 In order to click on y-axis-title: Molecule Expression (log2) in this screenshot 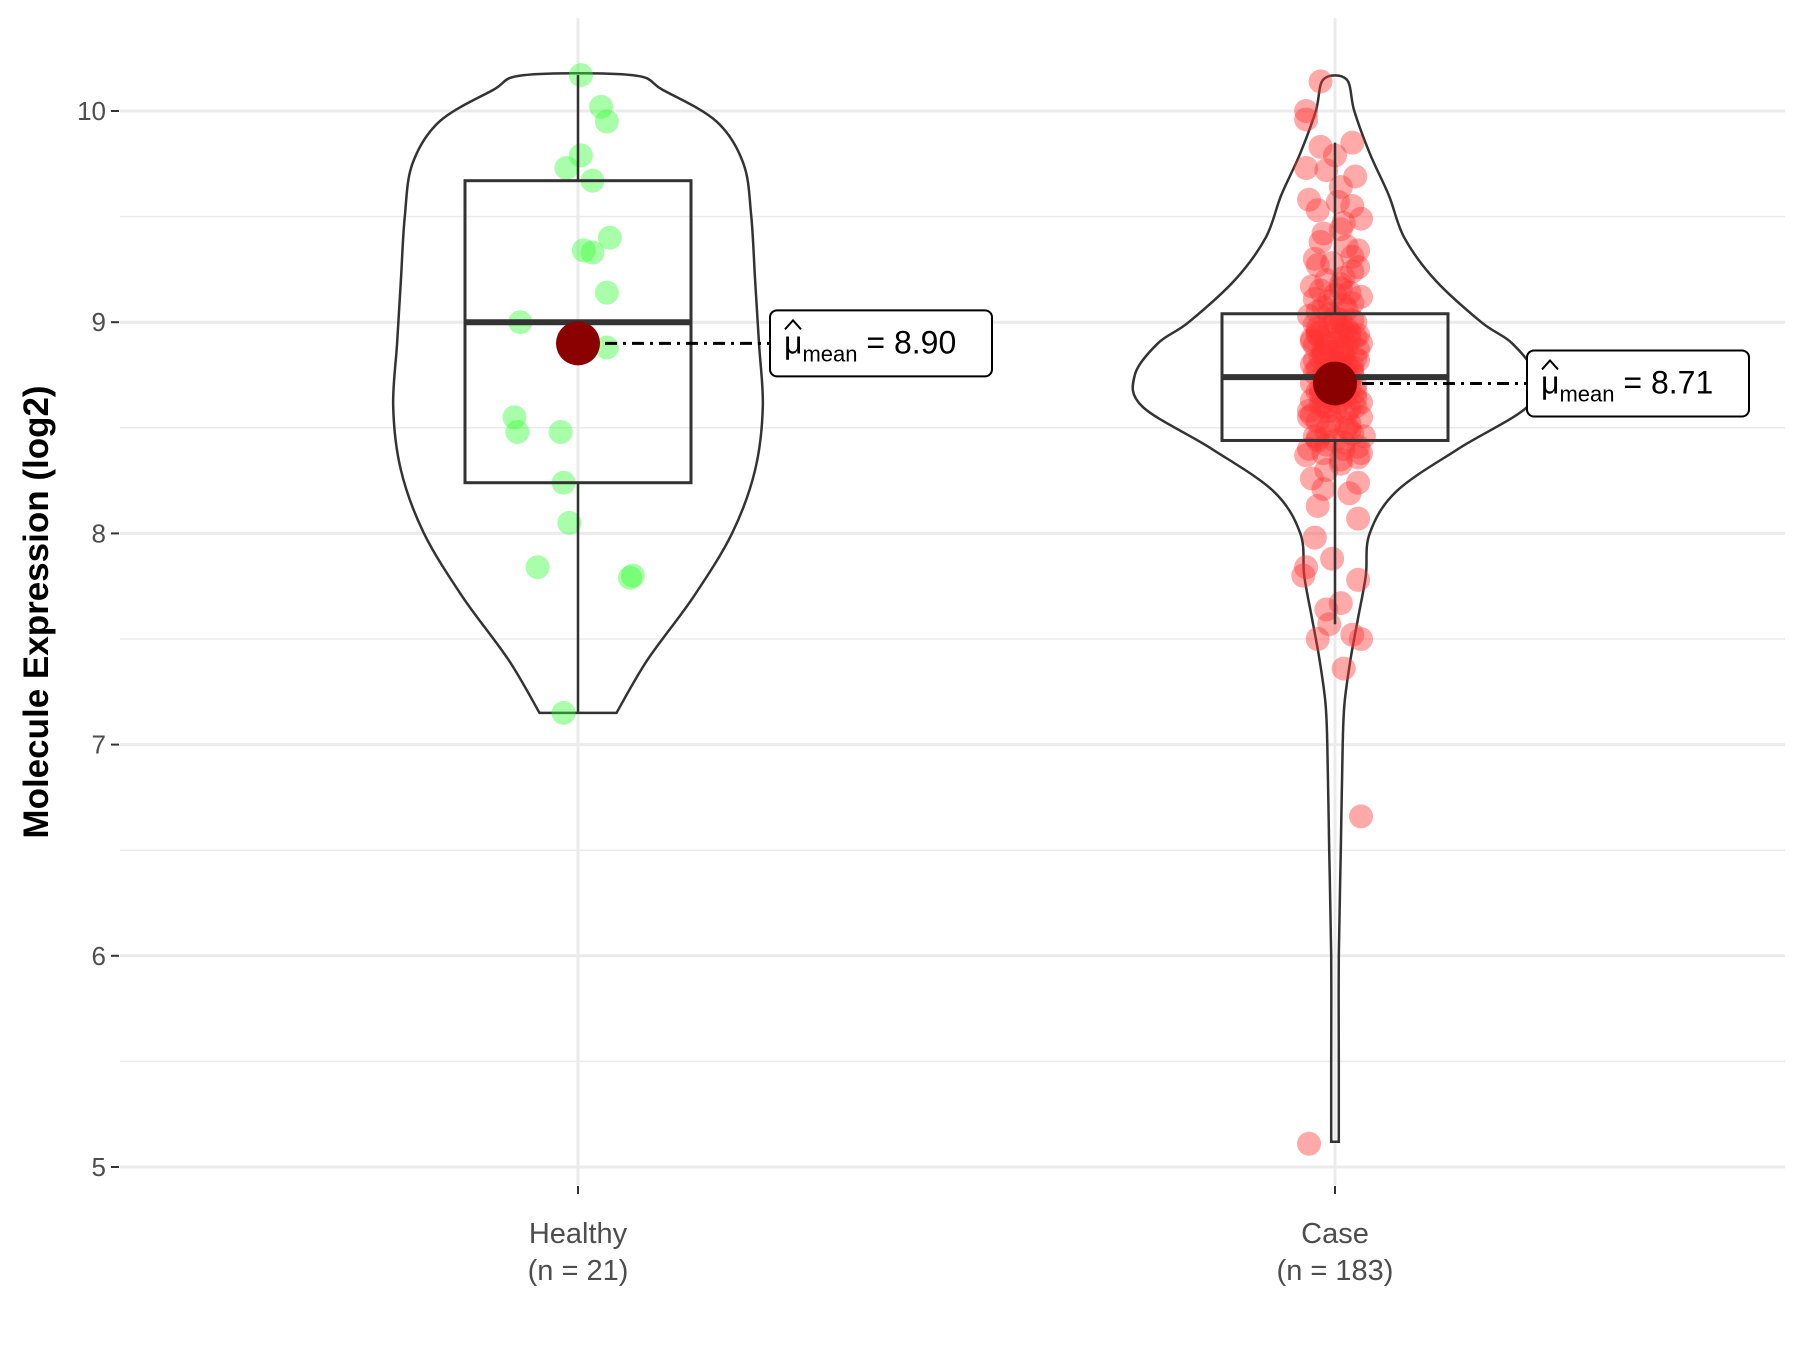, I will do `click(36, 611)`.